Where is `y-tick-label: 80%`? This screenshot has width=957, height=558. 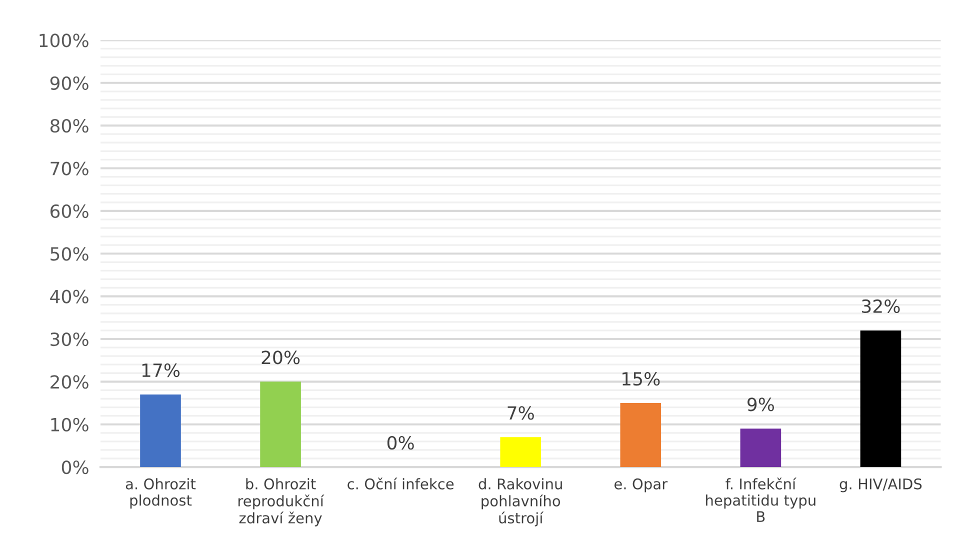
y-tick-label: 80% is located at coordinates (69, 126).